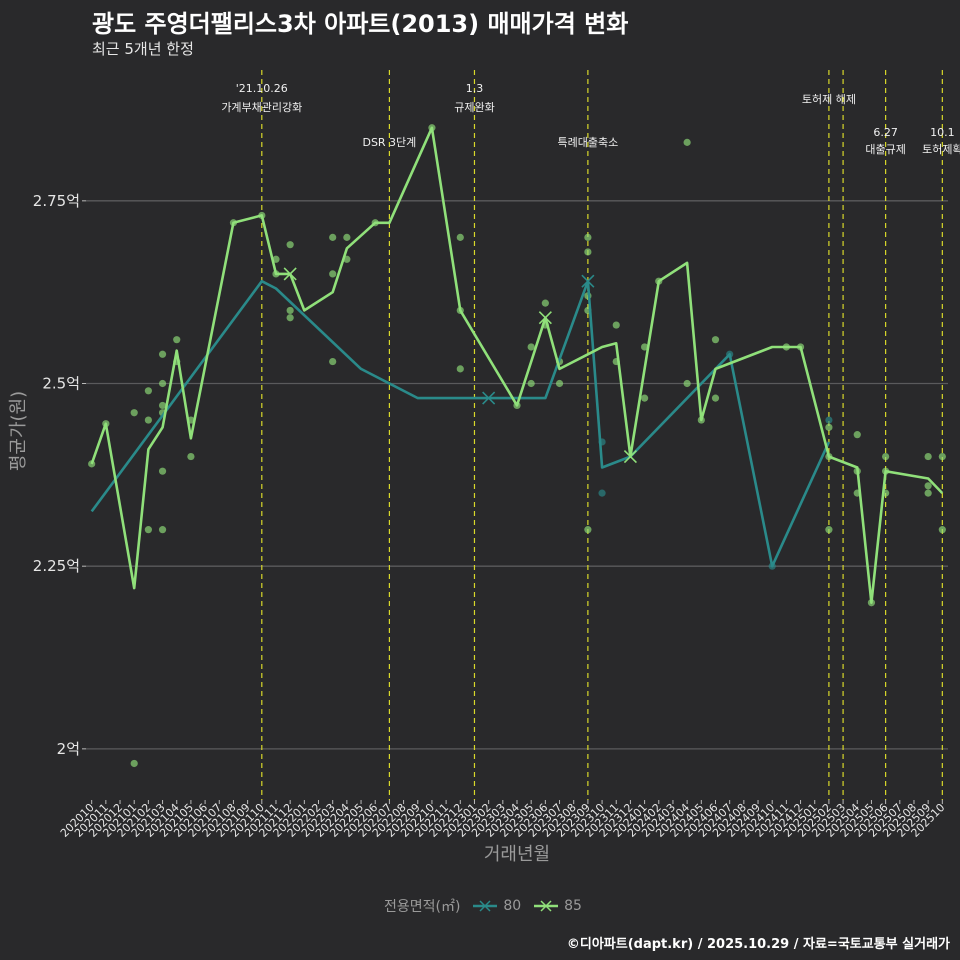 The height and width of the screenshot is (960, 960). What do you see at coordinates (512, 906) in the screenshot?
I see `legend-label-80: 80` at bounding box center [512, 906].